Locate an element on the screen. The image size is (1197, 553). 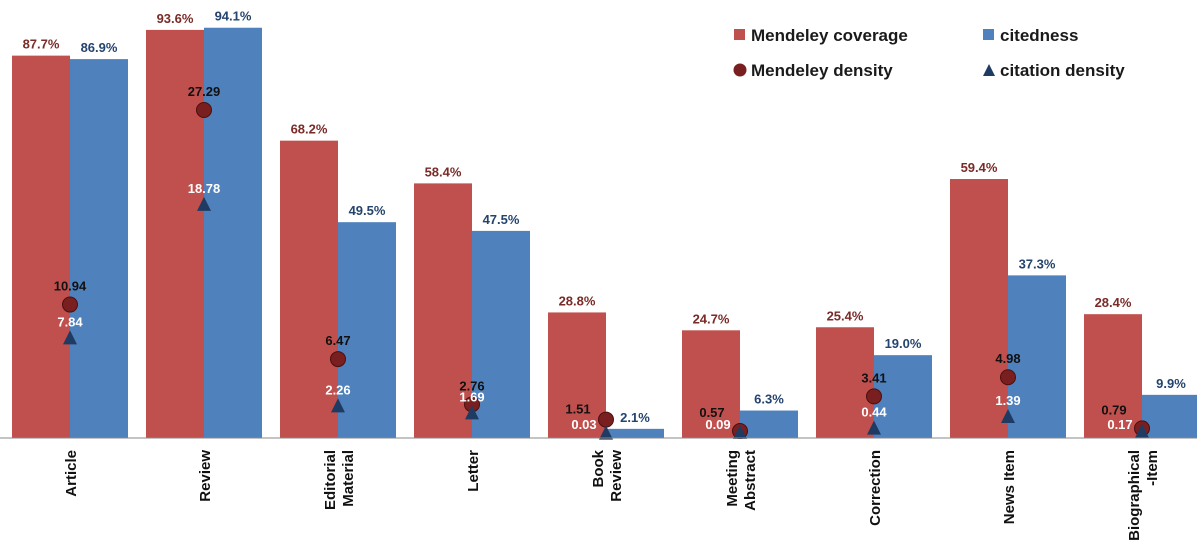
x-tick-label: Editorial Material is located at coordinates (339, 480).